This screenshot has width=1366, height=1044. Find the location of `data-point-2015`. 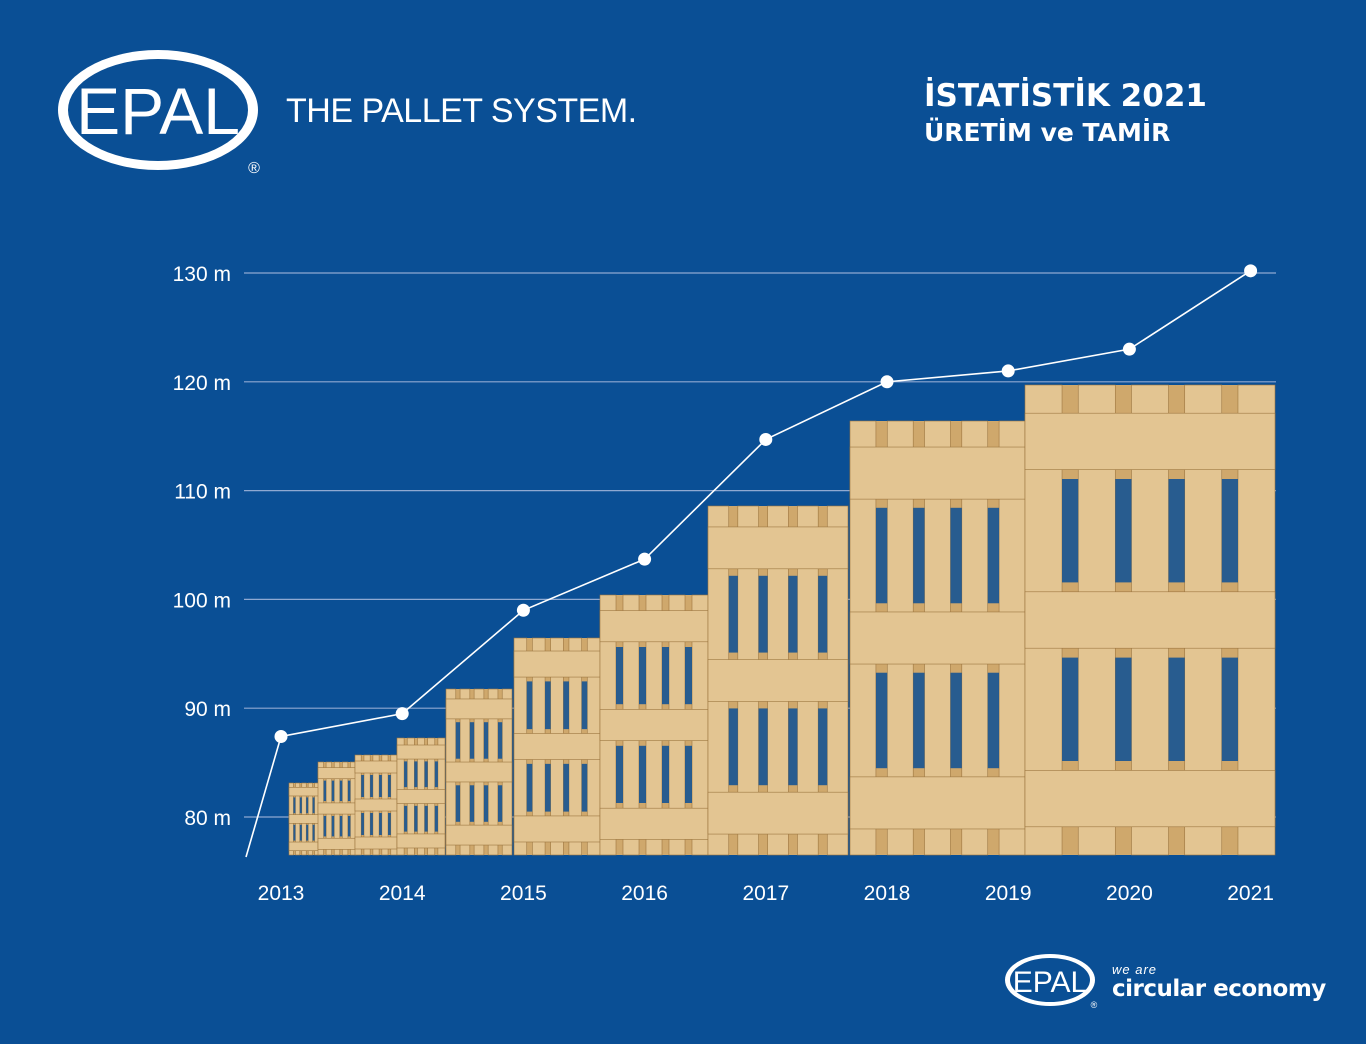

data-point-2015 is located at coordinates (523, 610).